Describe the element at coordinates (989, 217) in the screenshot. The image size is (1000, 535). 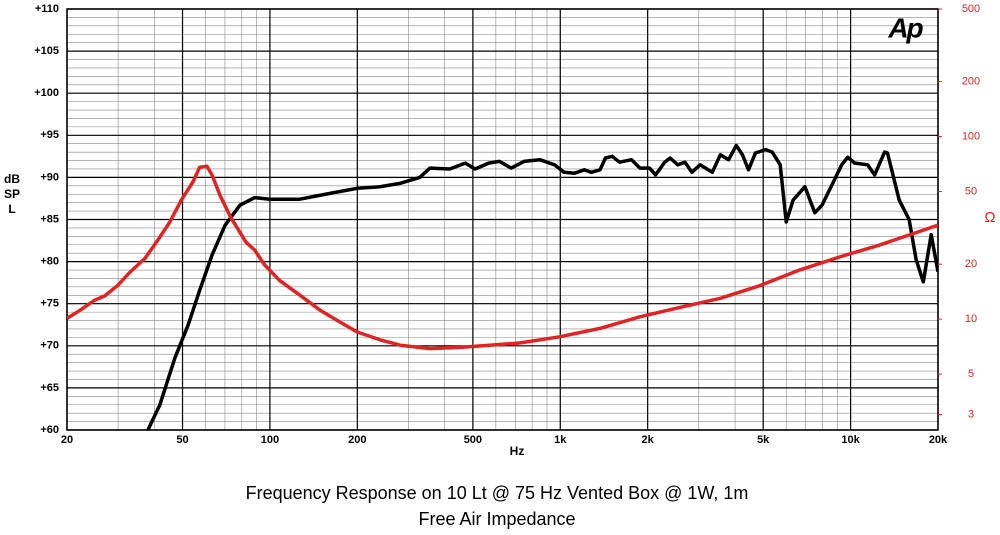
I see `y2-axis-label: Ω` at that location.